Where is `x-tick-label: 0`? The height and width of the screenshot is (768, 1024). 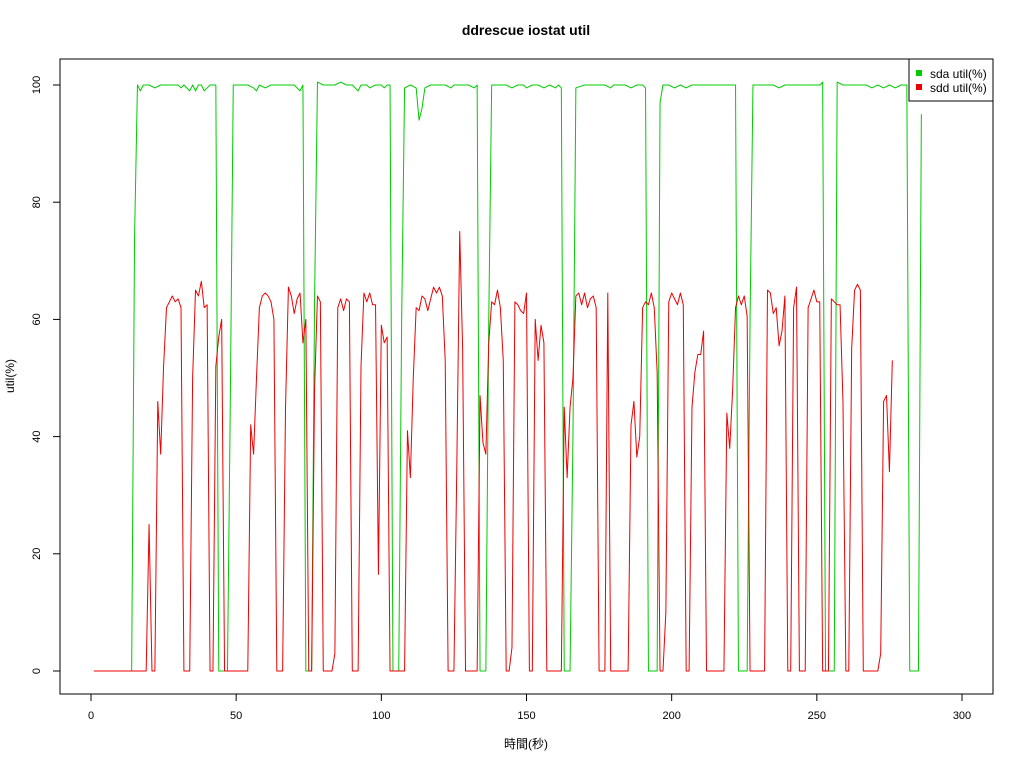 x-tick-label: 0 is located at coordinates (91, 716).